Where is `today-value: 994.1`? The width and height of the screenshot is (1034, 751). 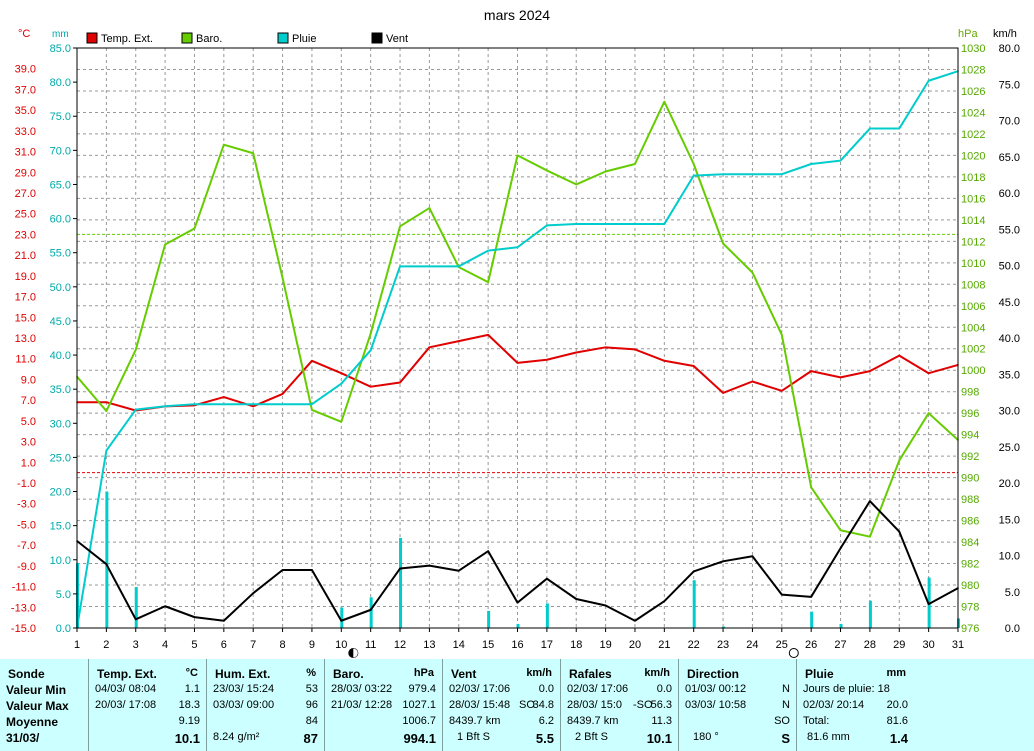
today-value: 994.1 is located at coordinates (419, 738).